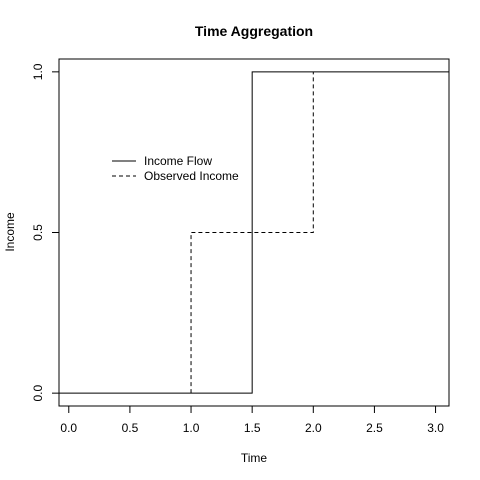 This screenshot has height=480, width=480. What do you see at coordinates (252, 420) in the screenshot?
I see `x-axis: 0.0 0.5 1.0 1.5 2.0 2.5 3.0` at bounding box center [252, 420].